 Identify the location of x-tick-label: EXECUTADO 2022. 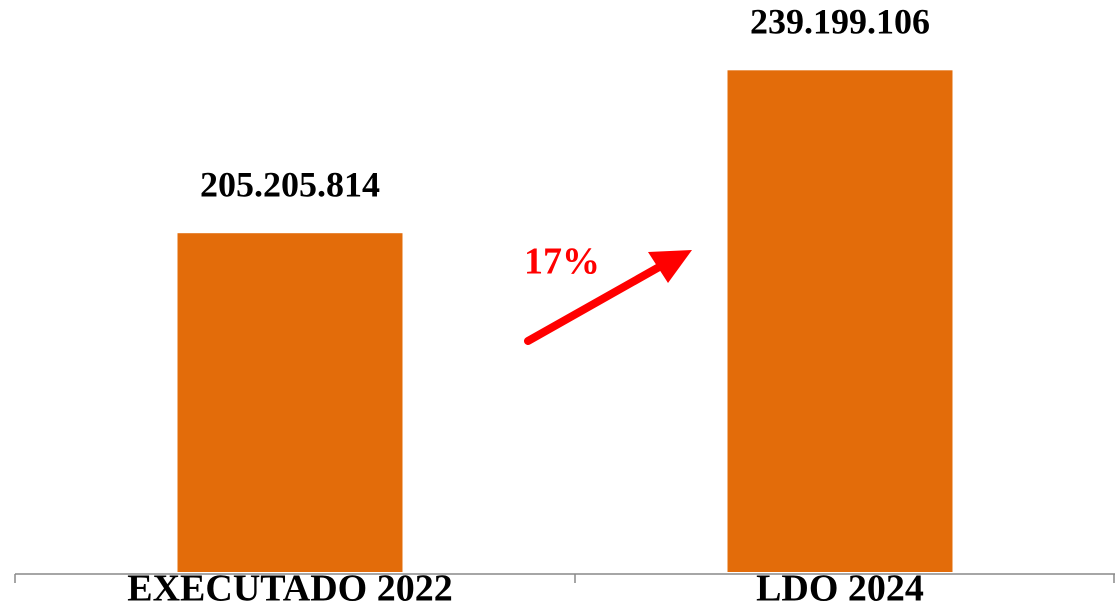
(290, 589).